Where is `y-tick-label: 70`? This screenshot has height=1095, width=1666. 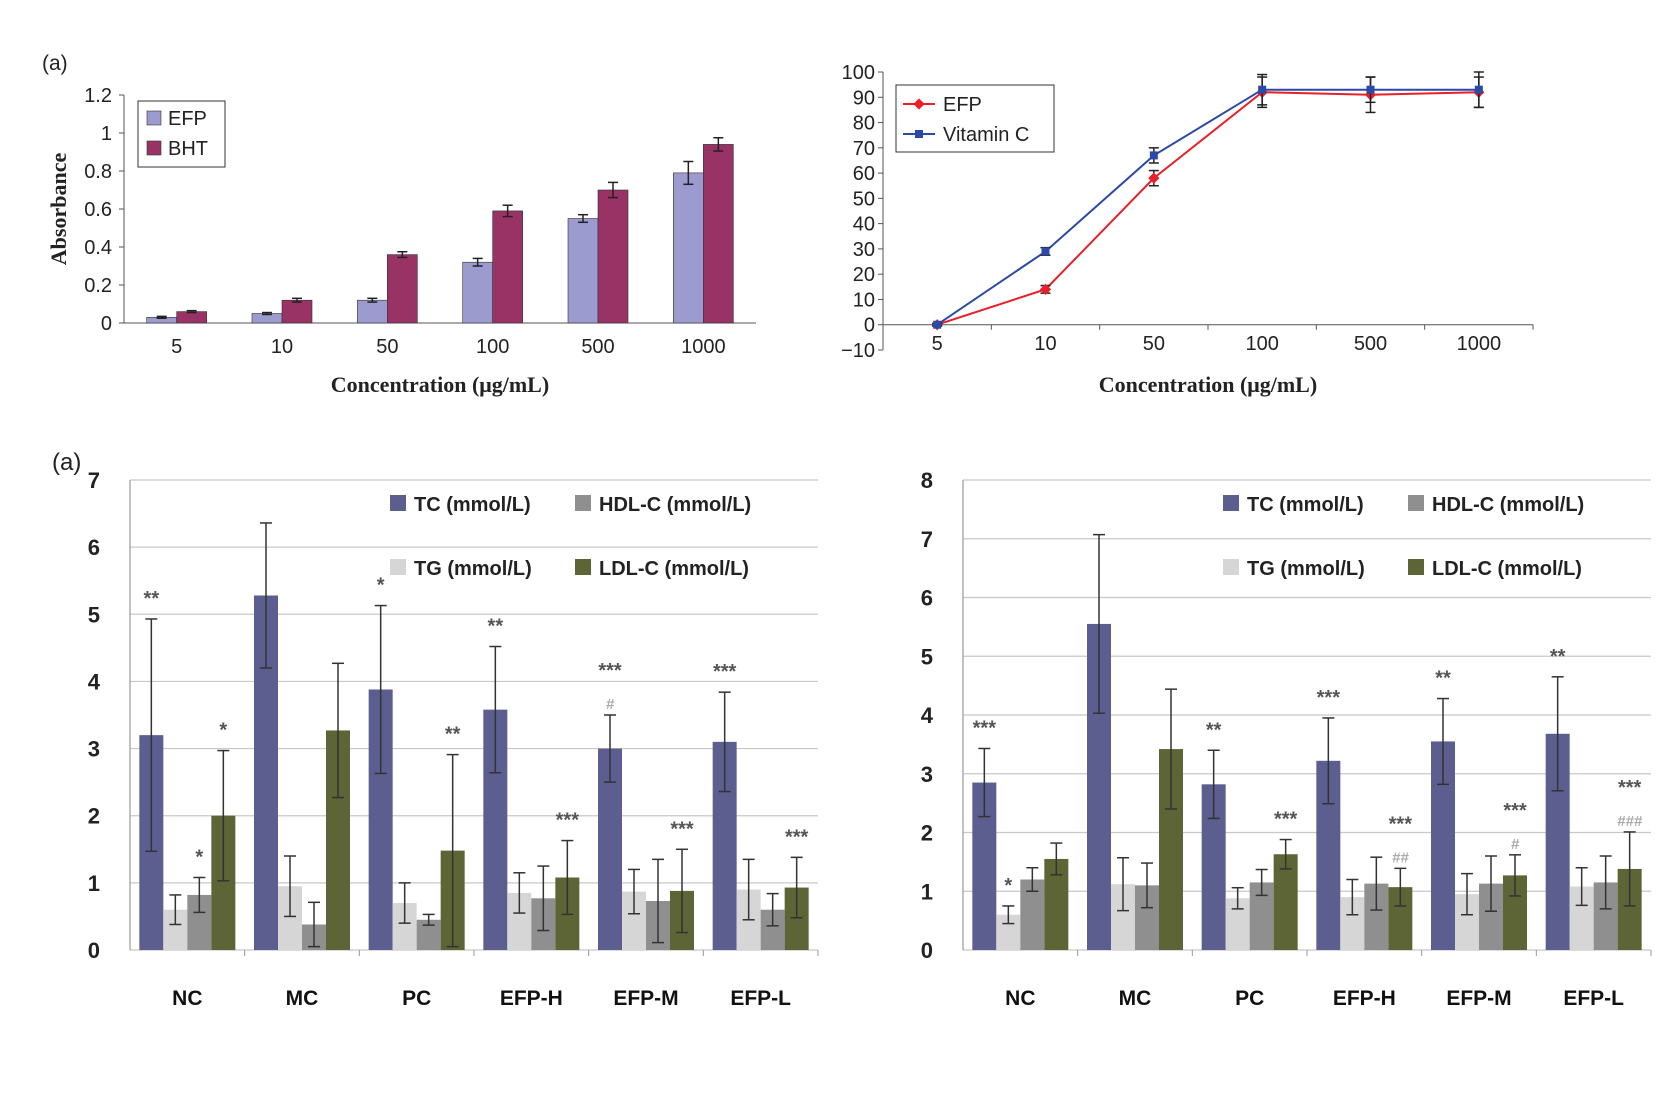 y-tick-label: 70 is located at coordinates (864, 149).